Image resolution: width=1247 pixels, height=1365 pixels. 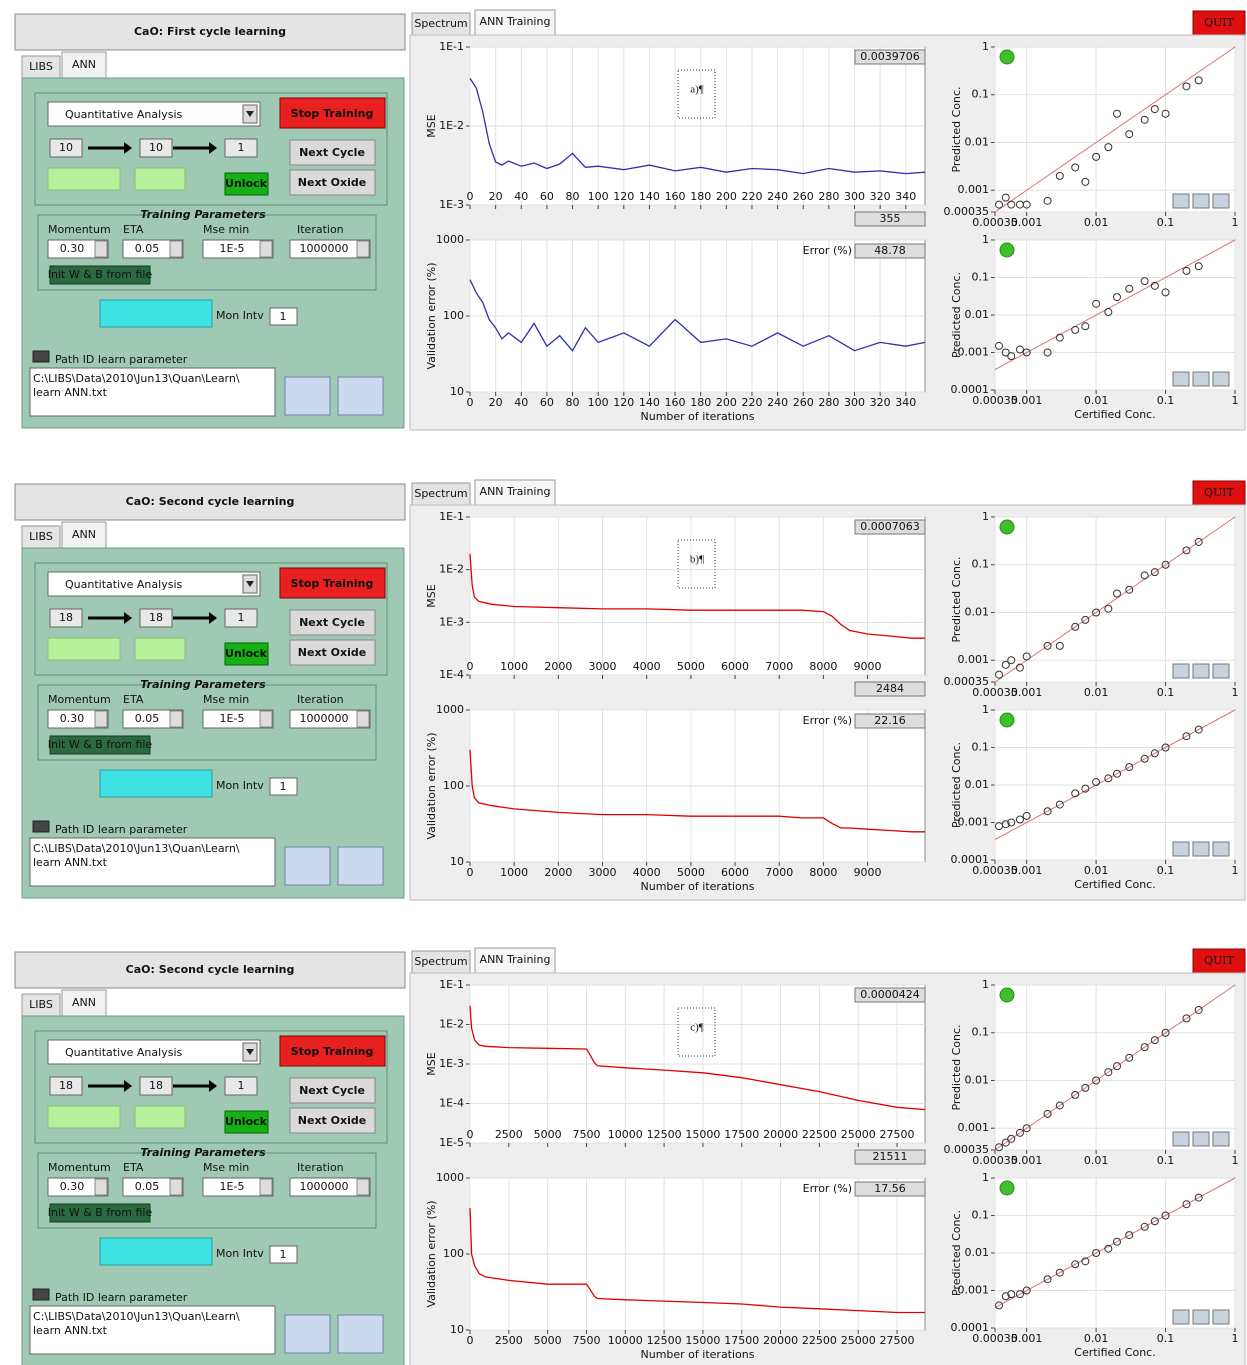 I want to click on point, so click(x=1198, y=729).